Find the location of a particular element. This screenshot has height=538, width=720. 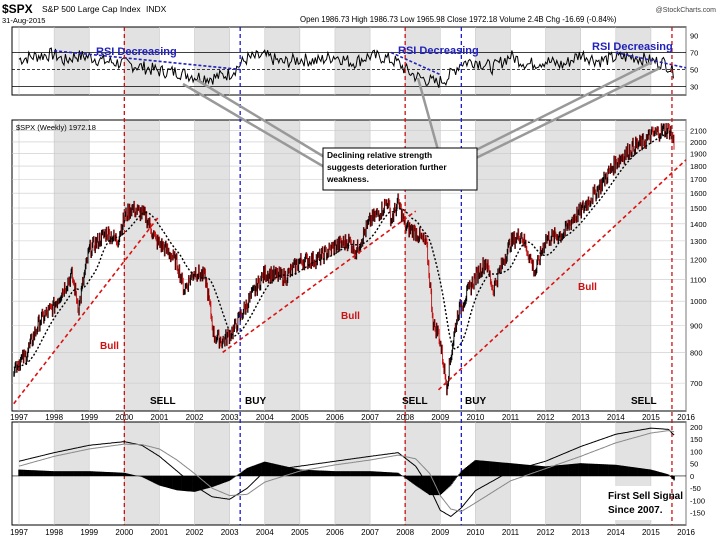

sell-signal-note-bg is located at coordinates (635, 503).